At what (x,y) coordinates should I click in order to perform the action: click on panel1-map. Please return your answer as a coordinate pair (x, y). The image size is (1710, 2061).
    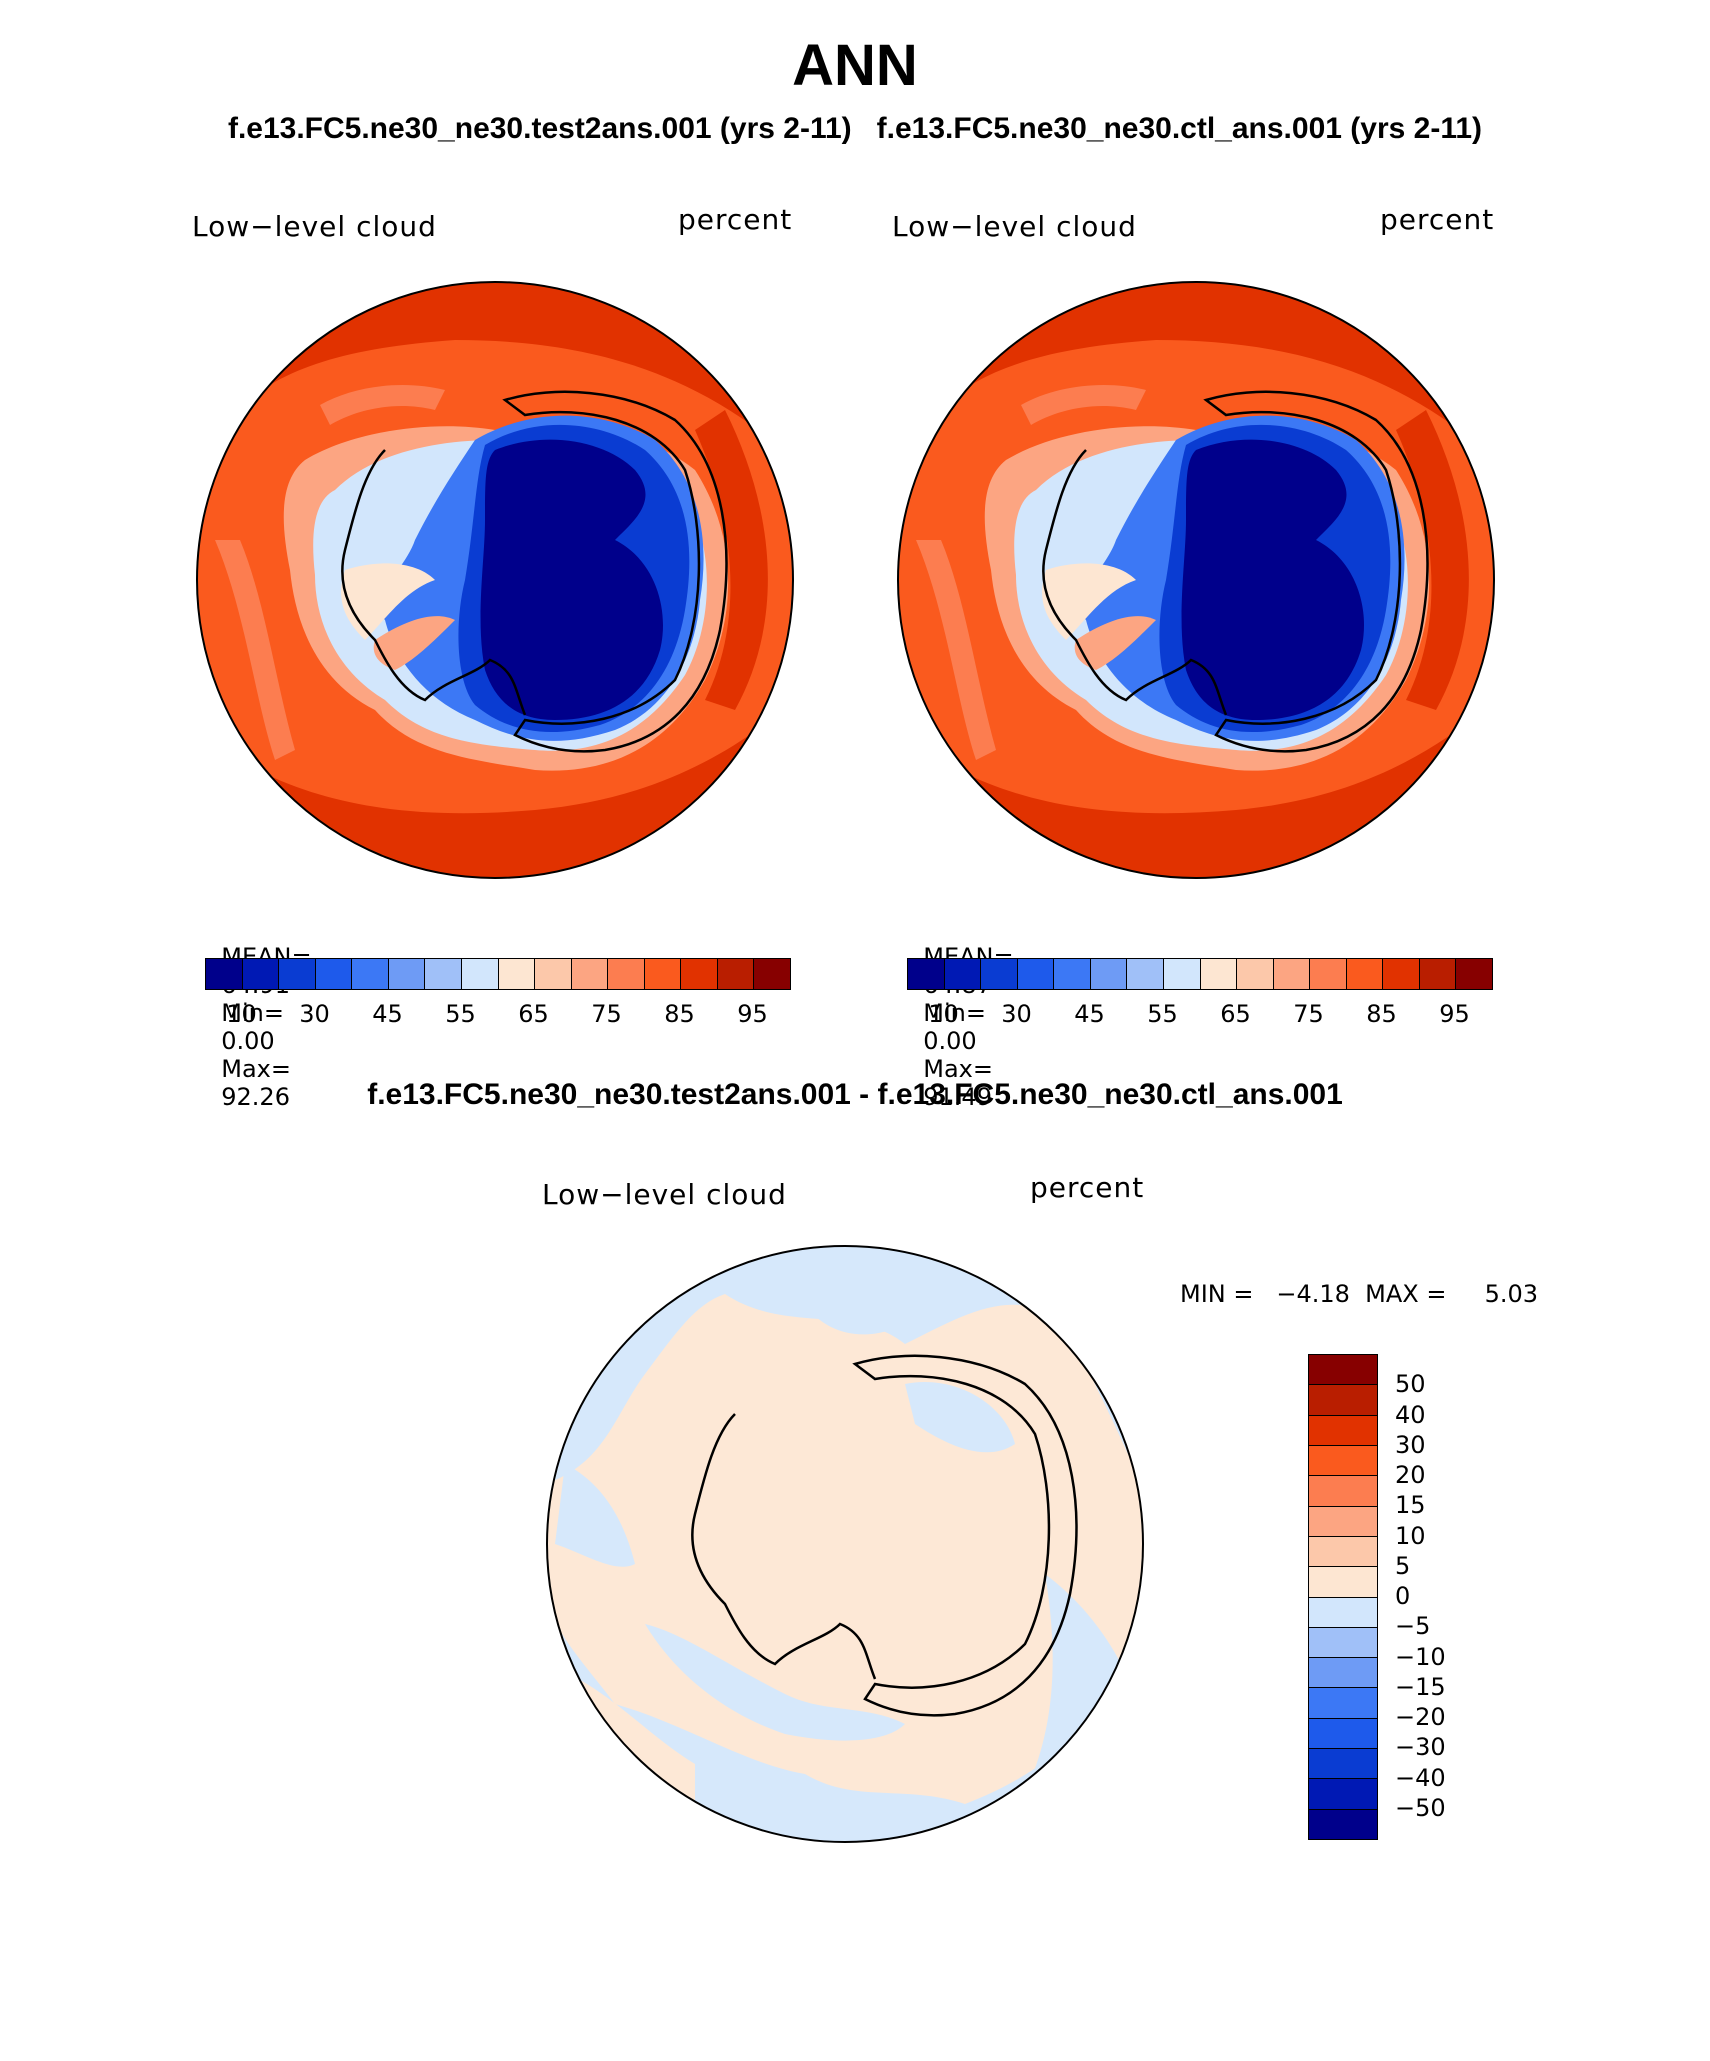
    Looking at the image, I should click on (495, 580).